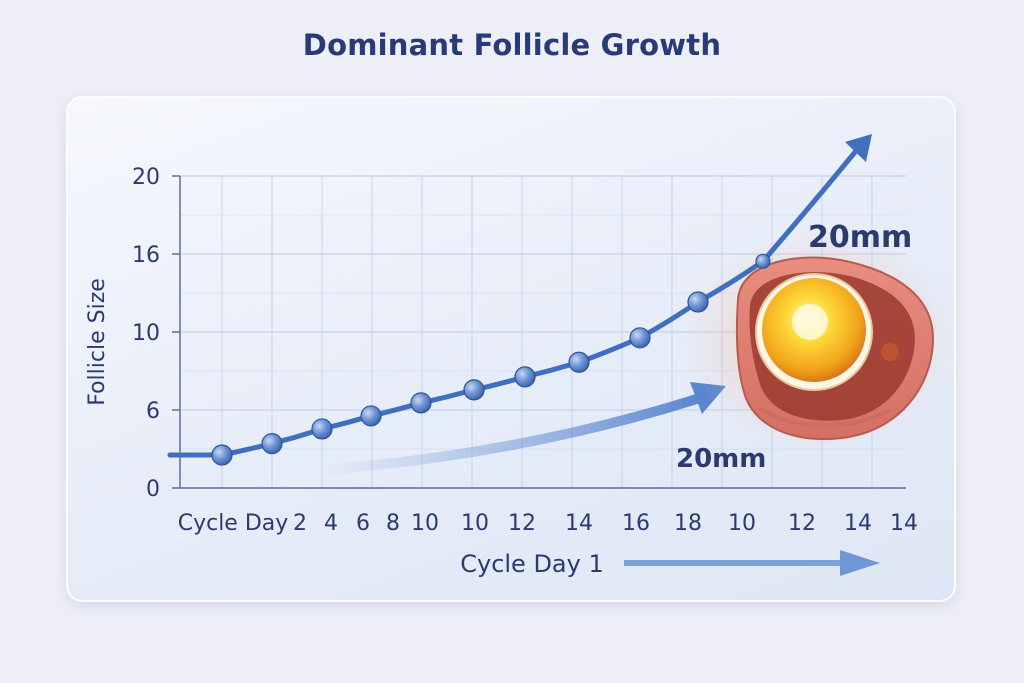 This screenshot has width=1024, height=683. I want to click on y-tick-label: 16, so click(146, 255).